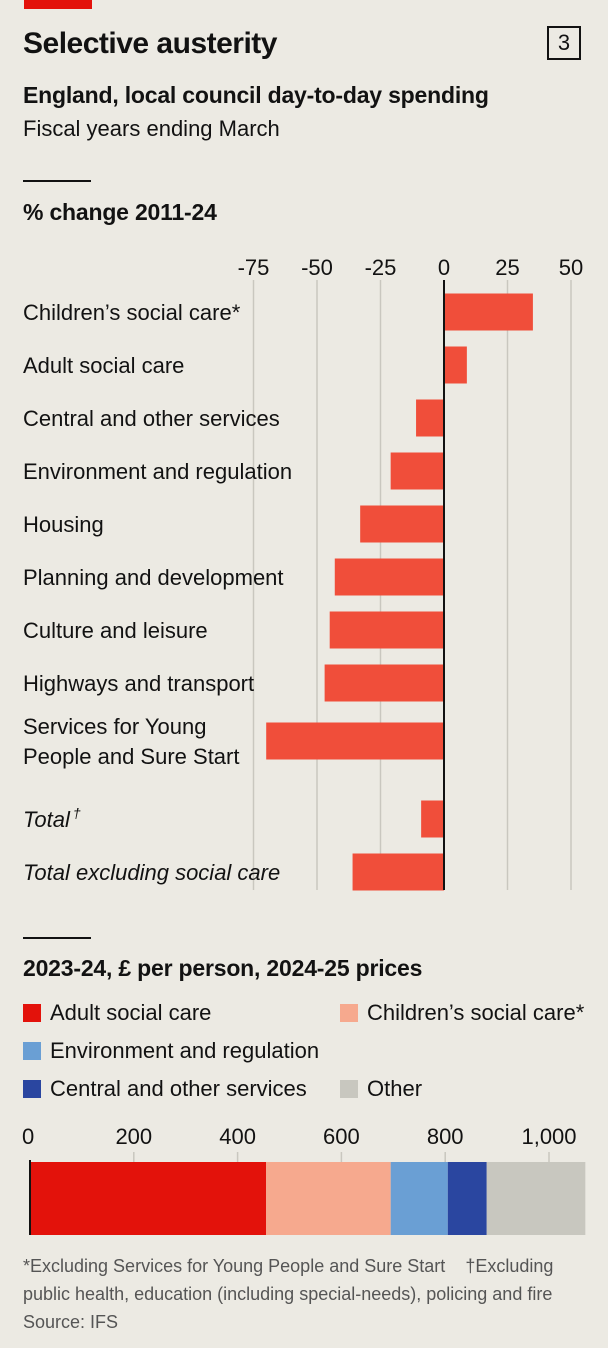 This screenshot has width=608, height=1348. Describe the element at coordinates (157, 471) in the screenshot. I see `category-label: Environment and regulation` at that location.